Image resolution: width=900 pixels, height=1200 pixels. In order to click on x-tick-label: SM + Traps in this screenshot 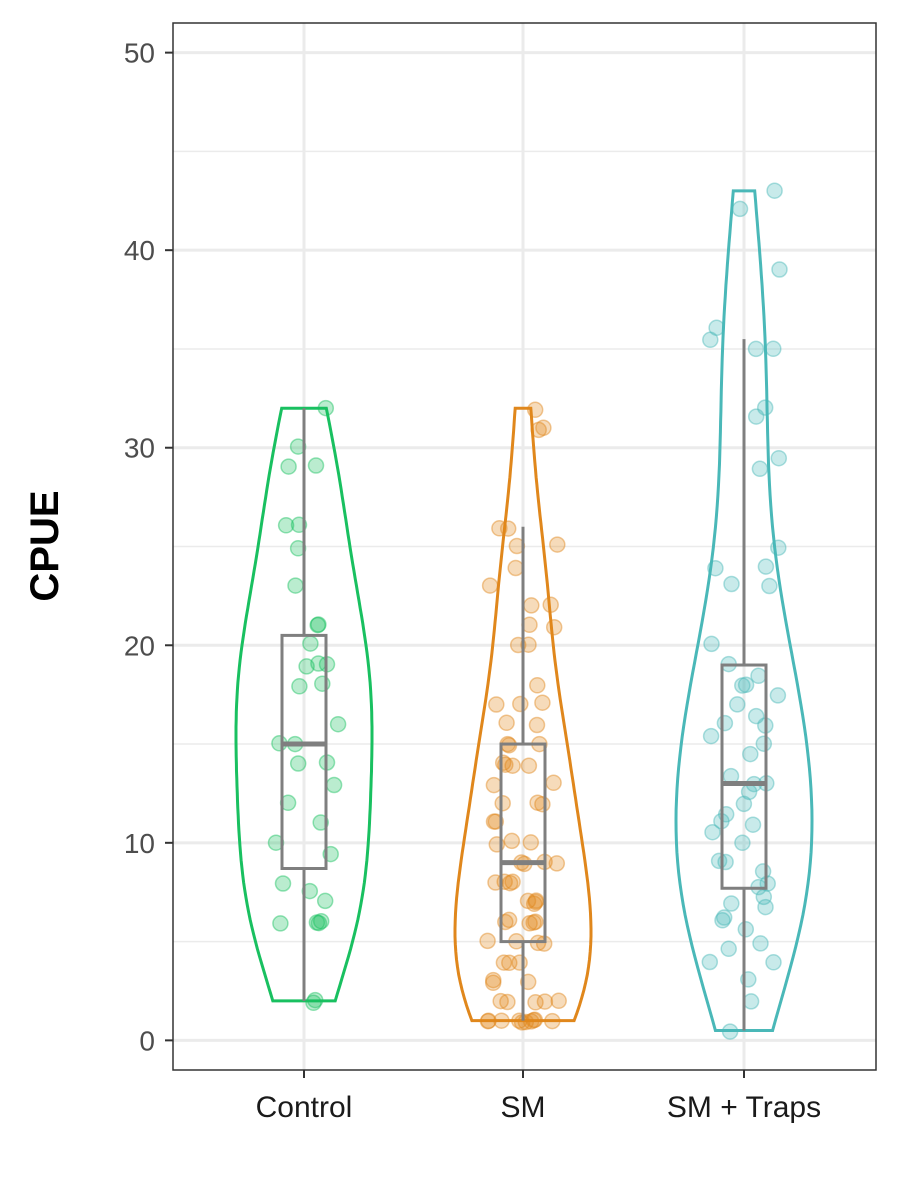, I will do `click(744, 1107)`.